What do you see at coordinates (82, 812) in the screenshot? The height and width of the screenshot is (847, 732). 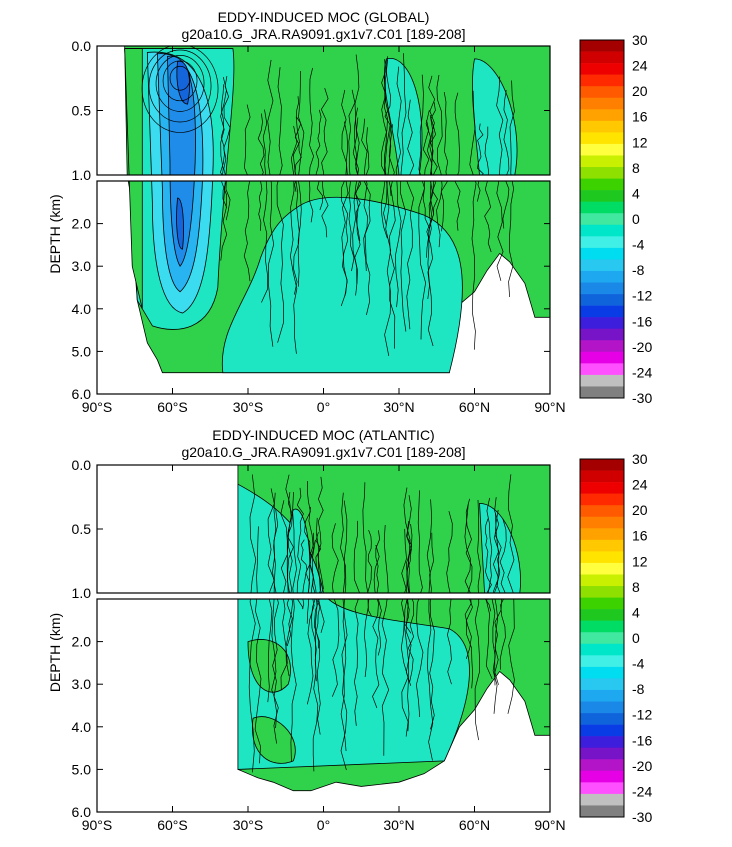 I see `y-tick-label: 6.0` at bounding box center [82, 812].